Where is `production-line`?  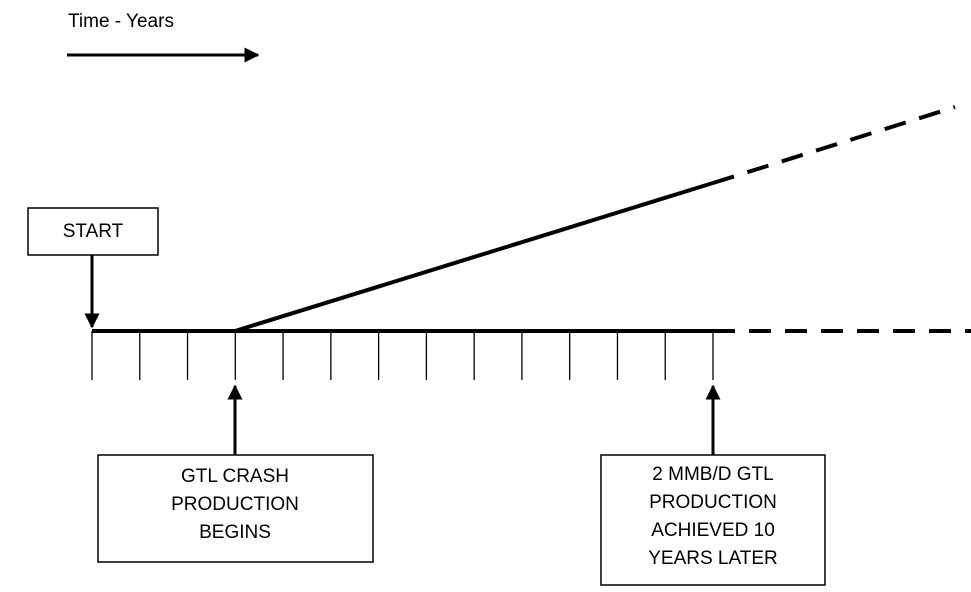 production-line is located at coordinates (474, 257).